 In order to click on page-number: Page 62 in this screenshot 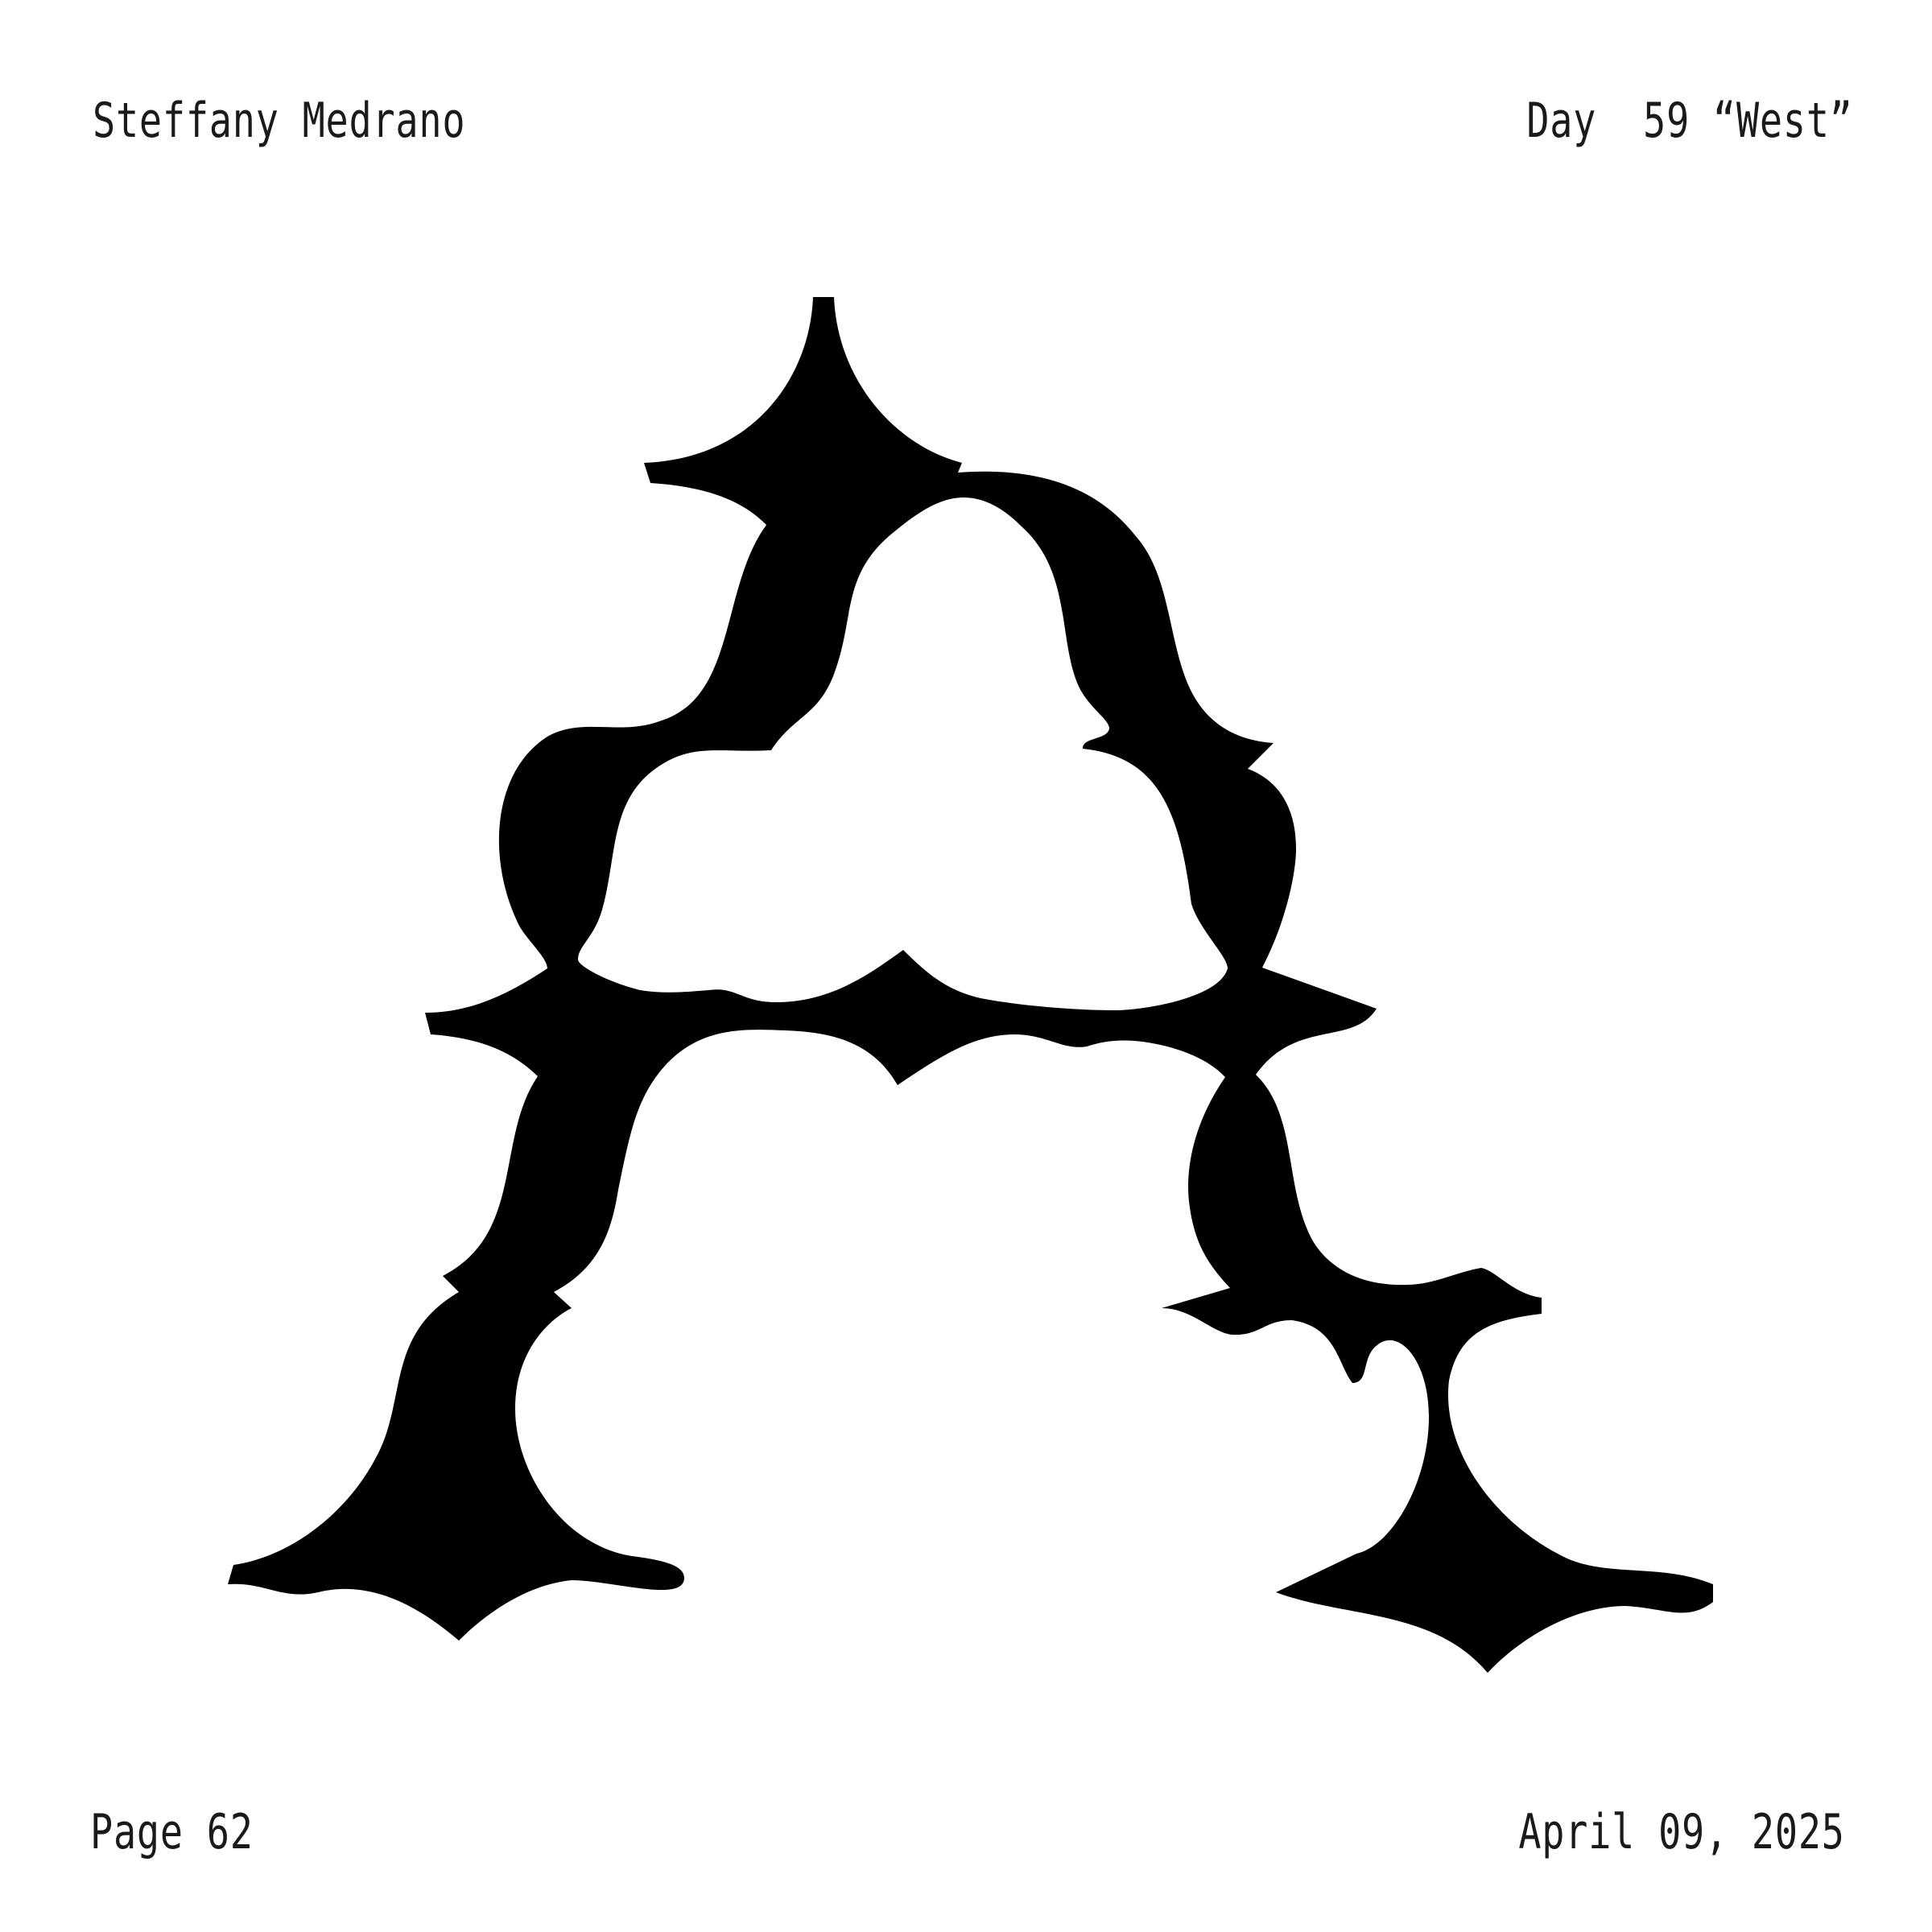, I will do `click(172, 1832)`.